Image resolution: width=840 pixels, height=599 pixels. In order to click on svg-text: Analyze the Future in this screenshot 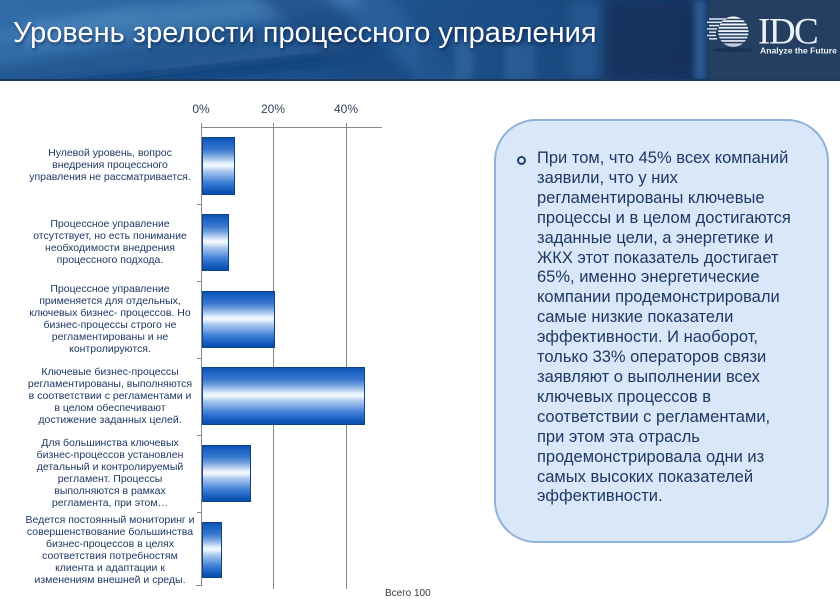, I will do `click(798, 51)`.